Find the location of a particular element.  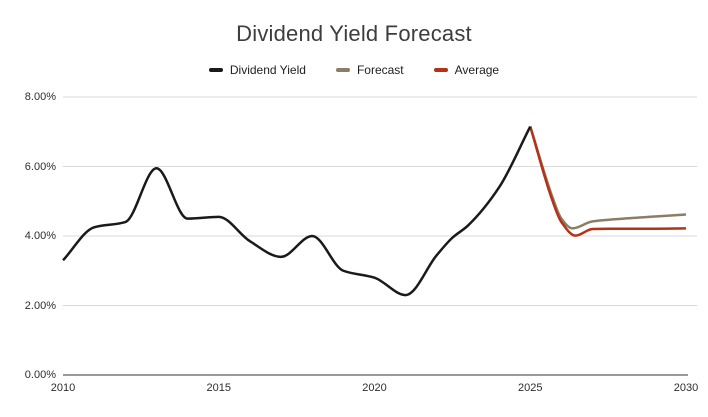

x-tick-label: 2015 is located at coordinates (218, 388).